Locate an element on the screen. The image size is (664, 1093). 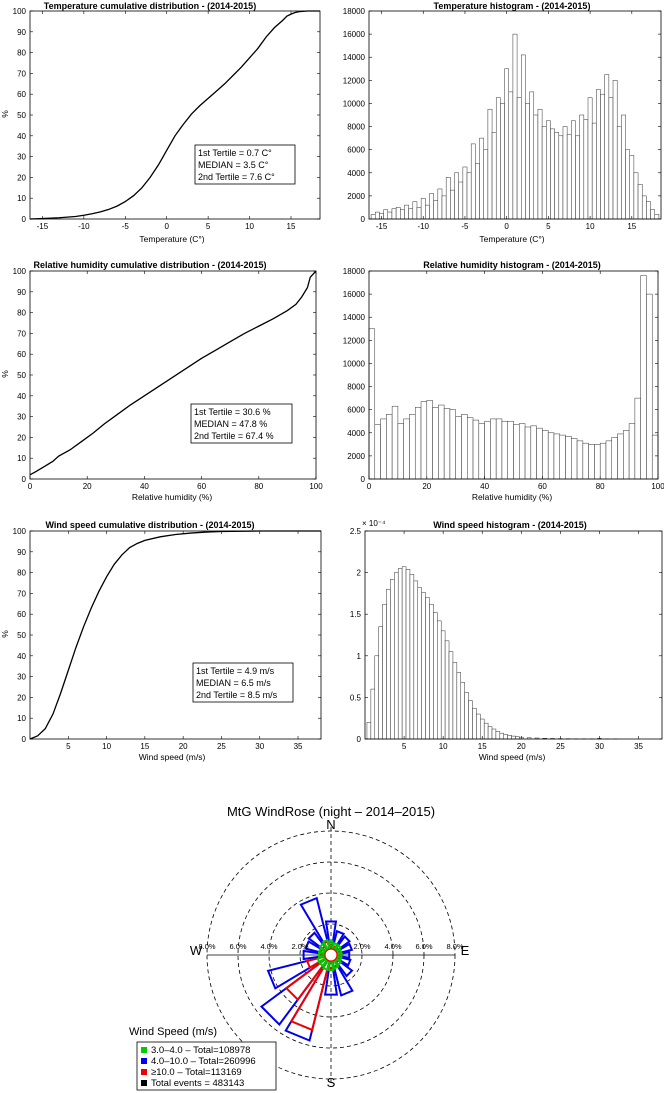
plot-0-xtick-label: 0 is located at coordinates (166, 226).